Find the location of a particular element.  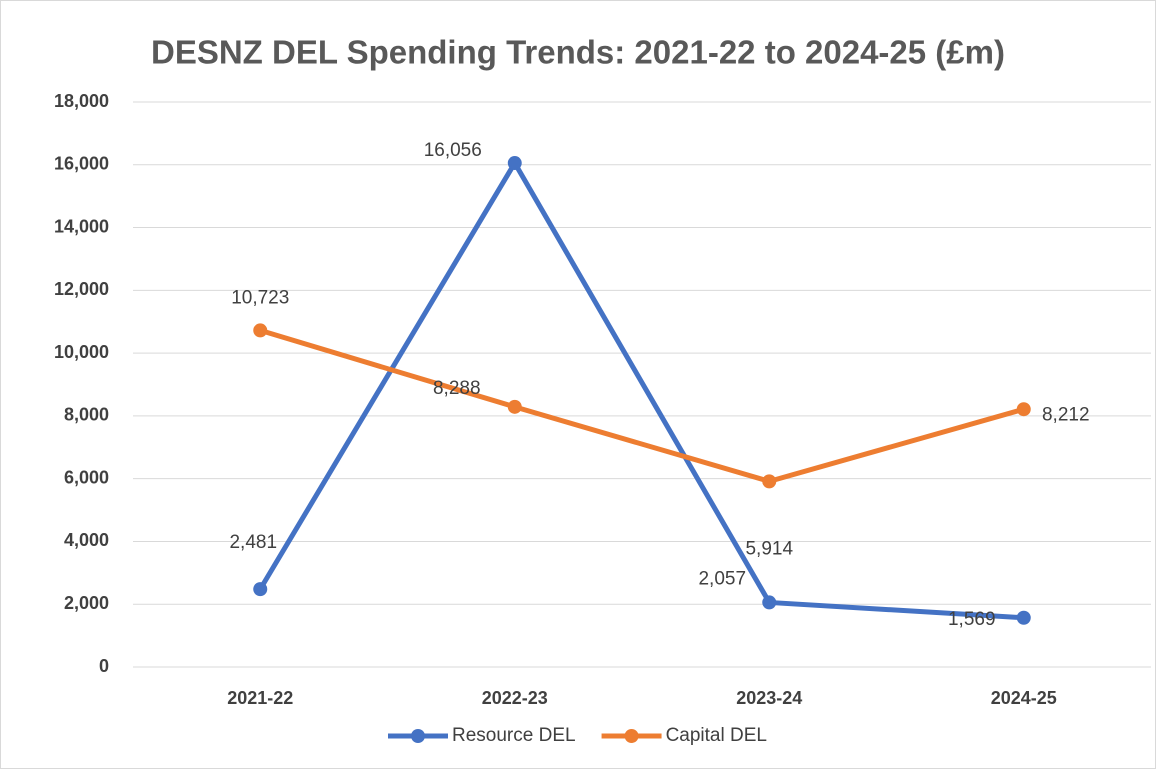

data-label: 16,056 is located at coordinates (453, 150).